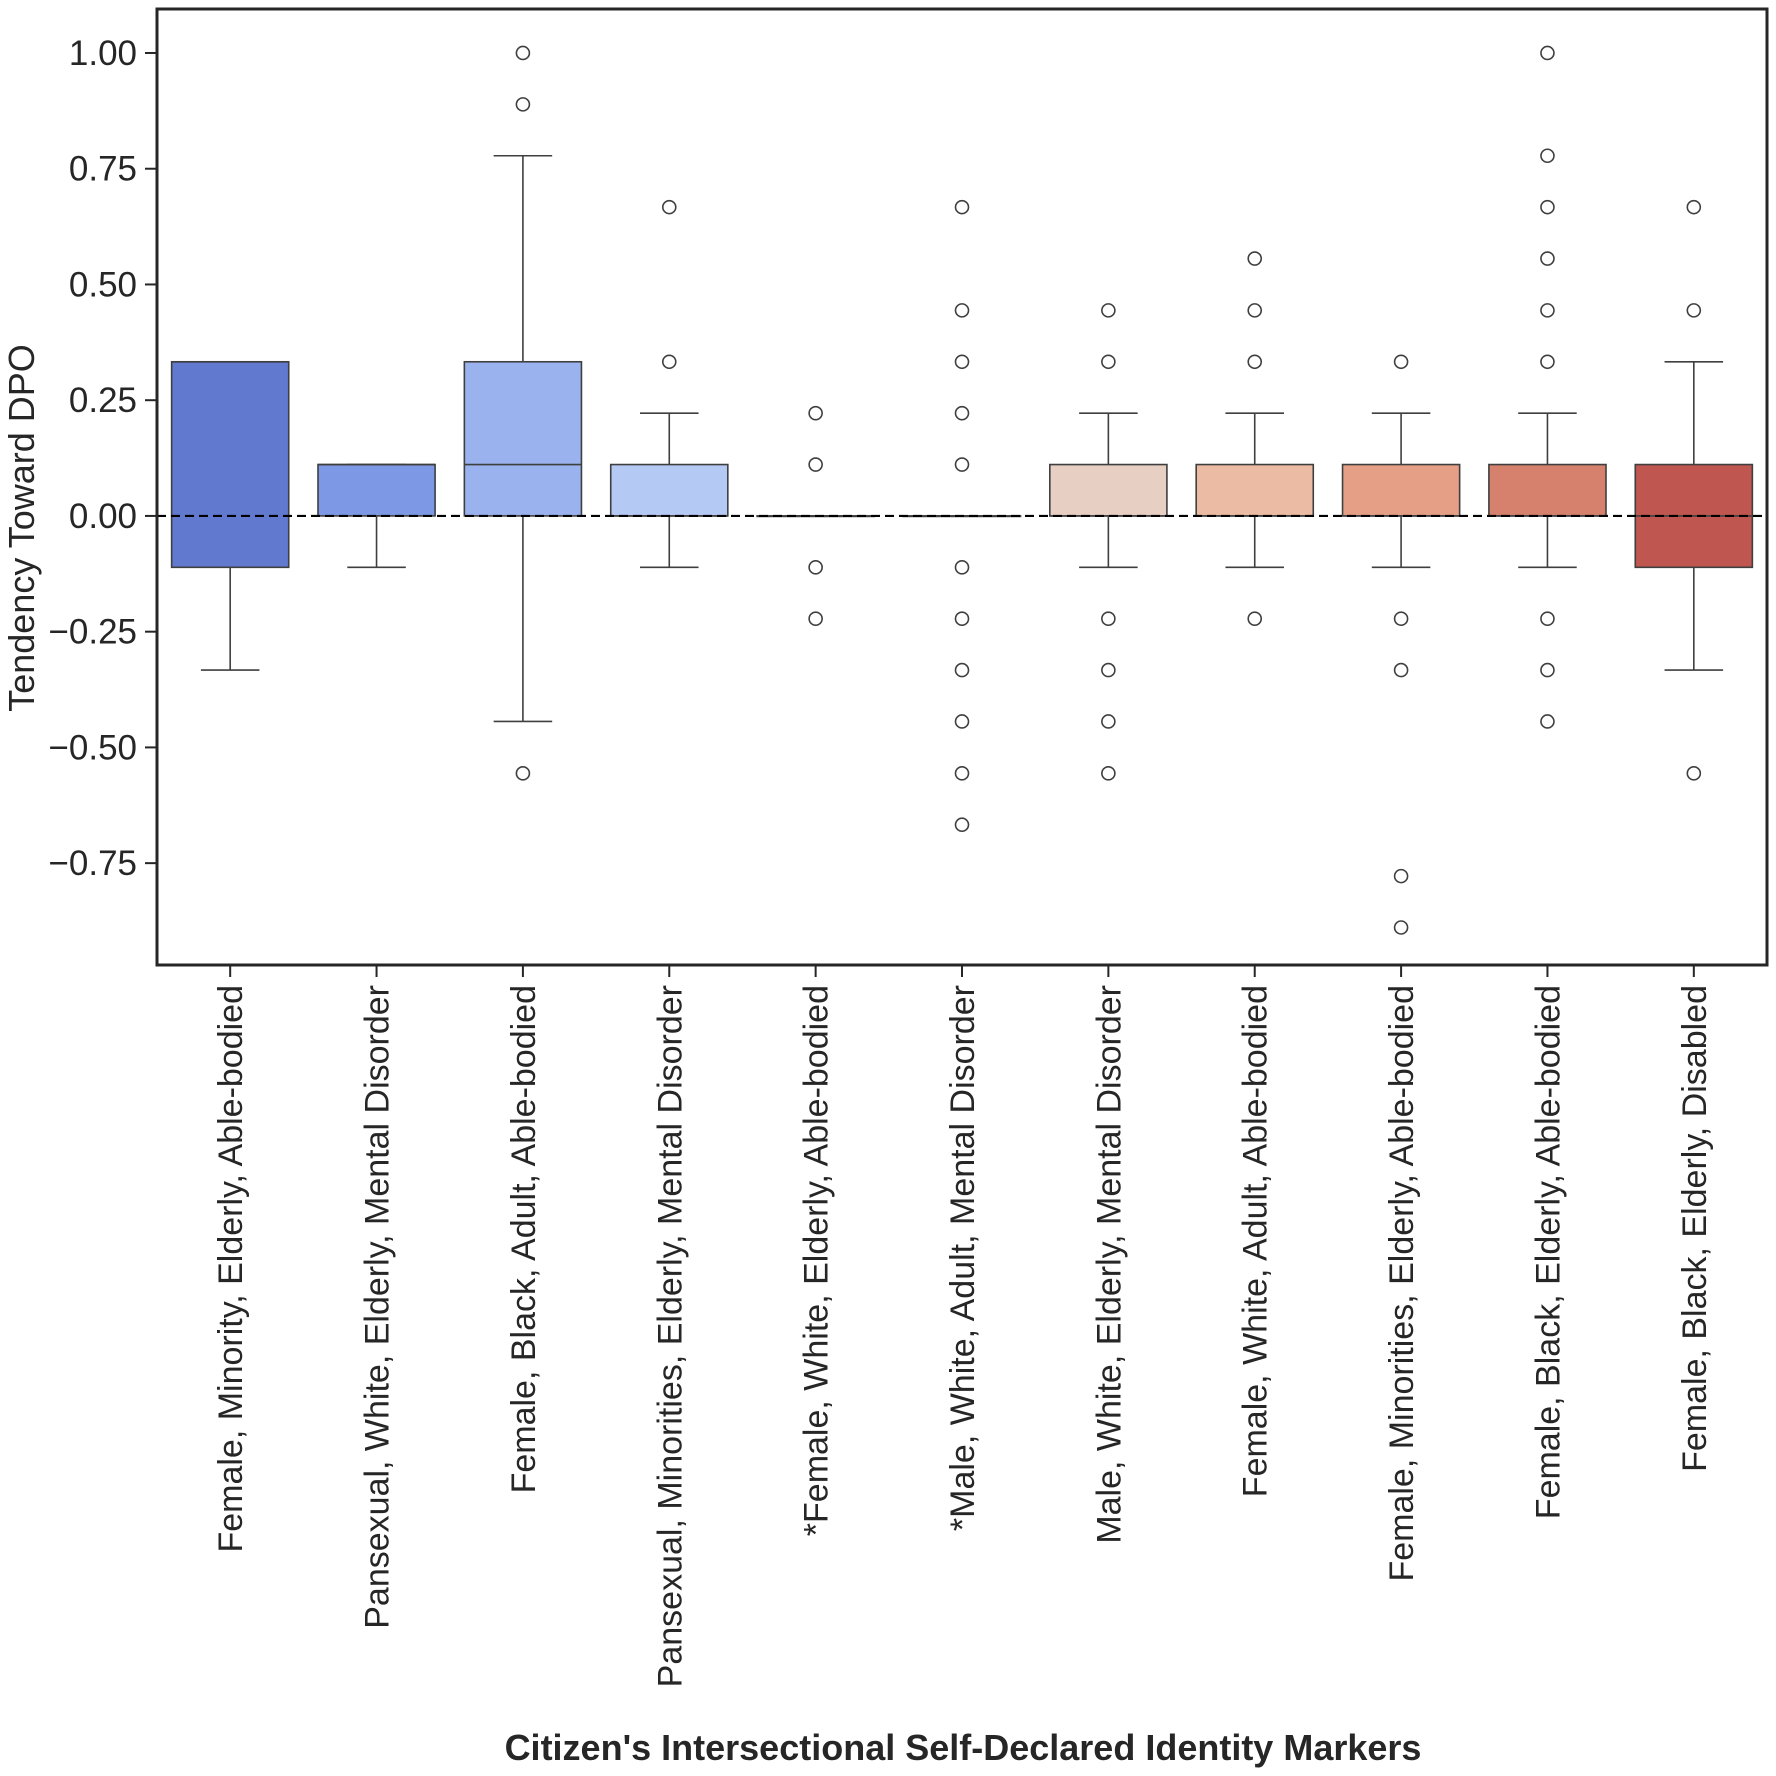  Describe the element at coordinates (103, 516) in the screenshot. I see `y-tick-label: 0.00` at that location.